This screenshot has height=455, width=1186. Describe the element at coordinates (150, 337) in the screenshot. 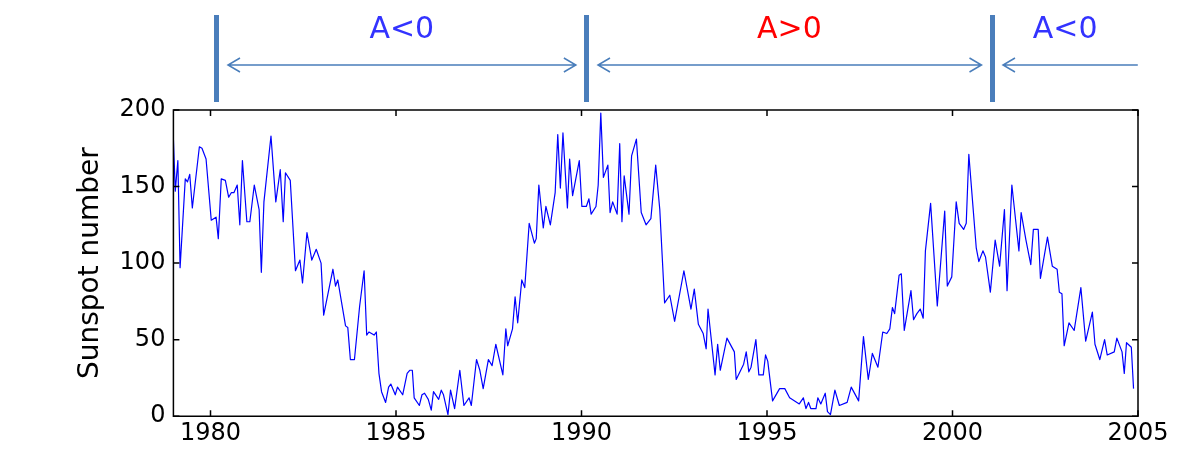

I see `y-tick-label: 50` at that location.